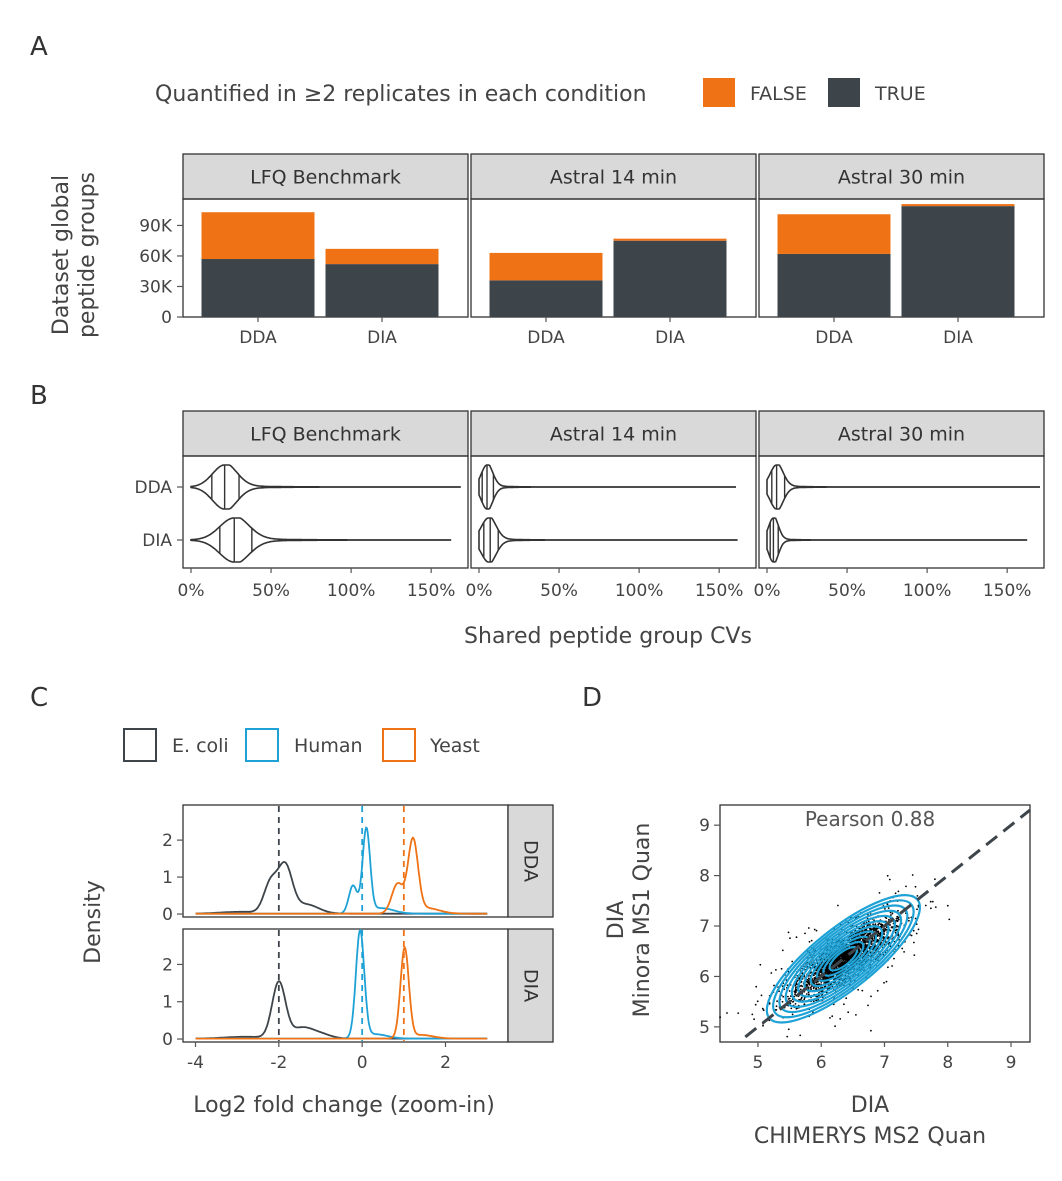  I want to click on panel-a-lfq-benchmark-xtick-label-dda: DDA, so click(258, 338).